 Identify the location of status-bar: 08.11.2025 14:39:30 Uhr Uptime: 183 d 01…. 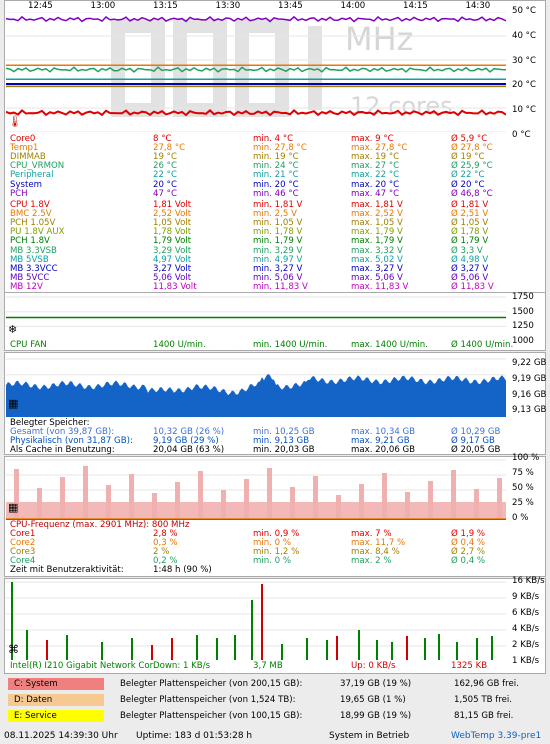
(275, 736).